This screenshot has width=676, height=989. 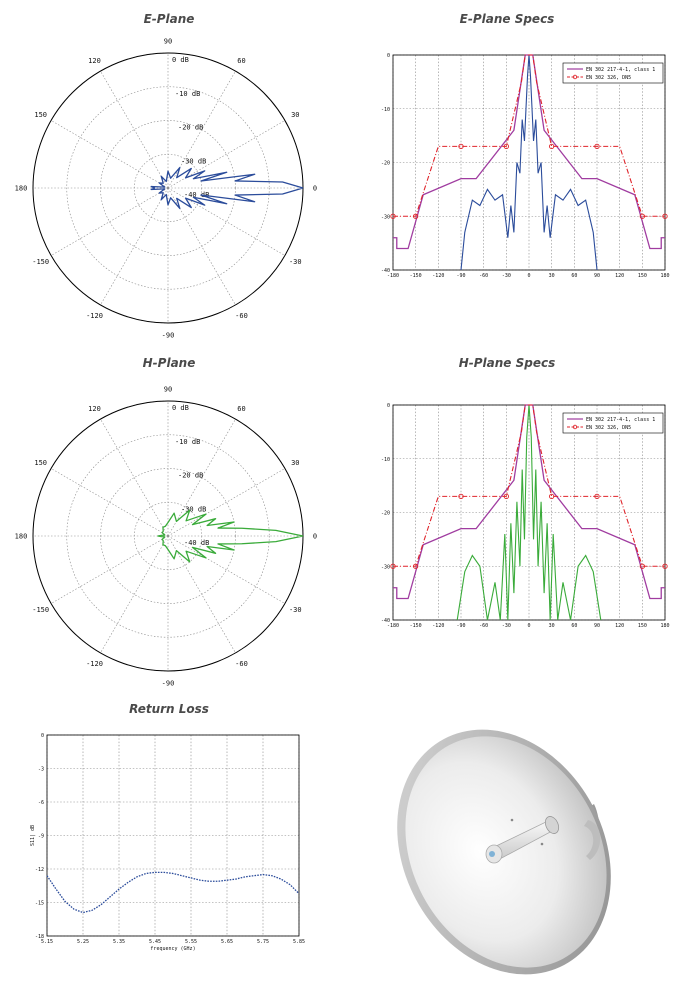 I want to click on y-tick-label: -6, so click(x=41, y=803).